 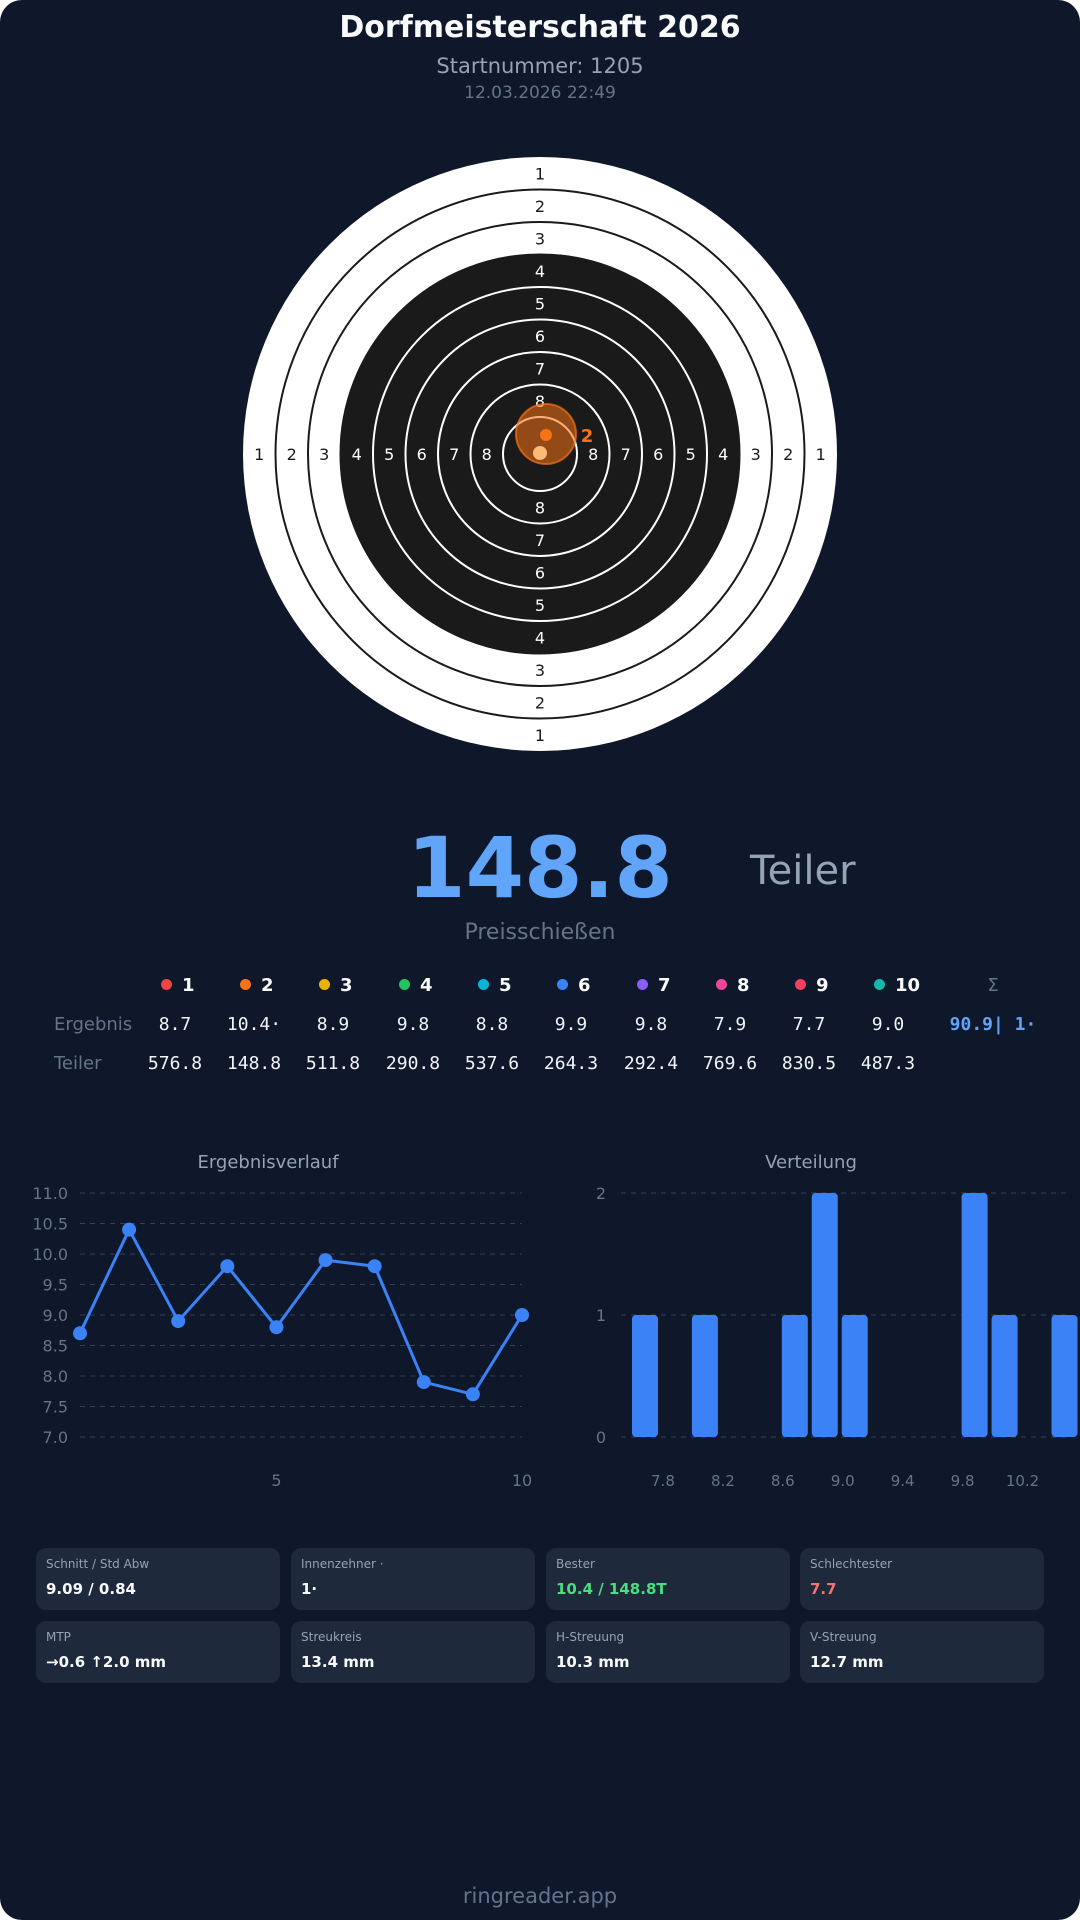 What do you see at coordinates (55, 1346) in the screenshot?
I see `y-tick-label: 8.5` at bounding box center [55, 1346].